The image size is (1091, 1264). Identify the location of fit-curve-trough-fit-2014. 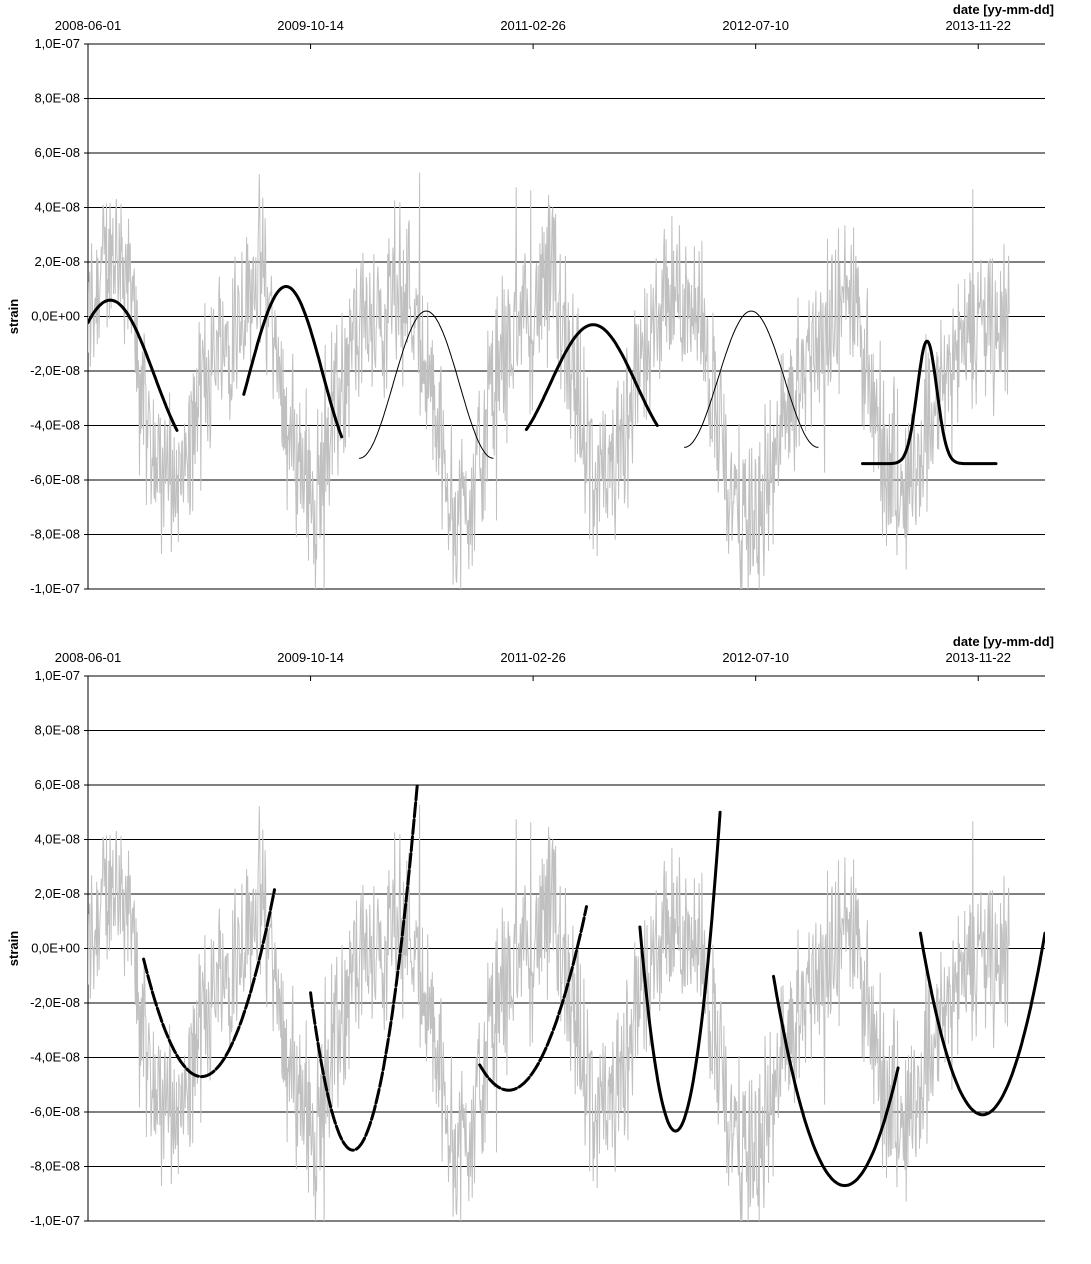
(981, 1024).